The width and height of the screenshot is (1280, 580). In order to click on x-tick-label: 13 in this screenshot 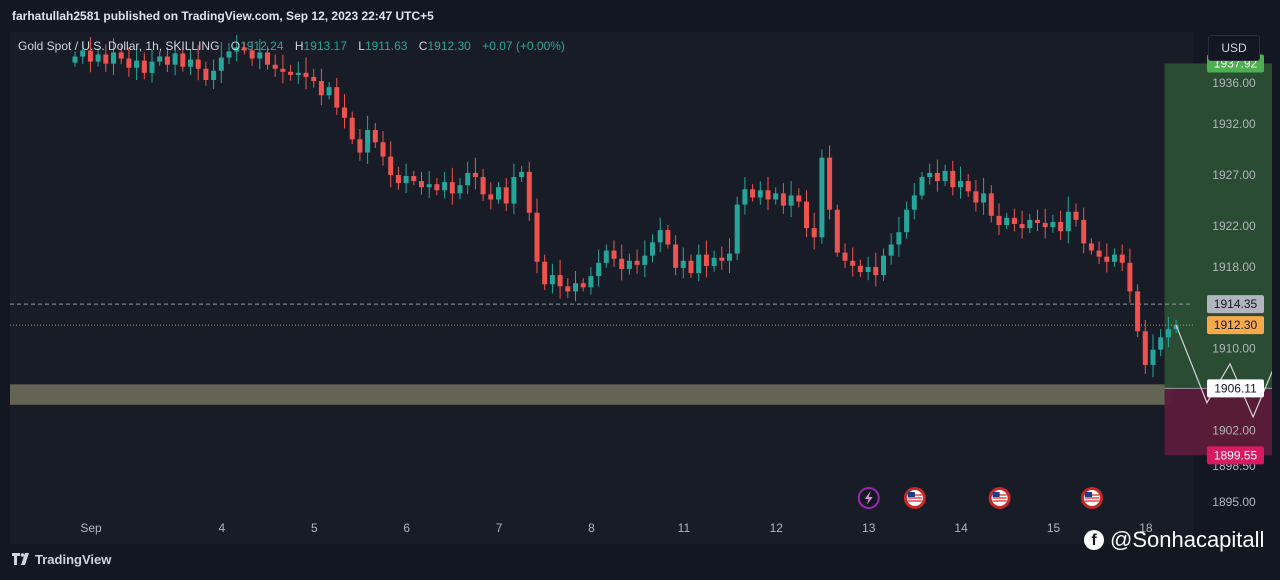, I will do `click(869, 528)`.